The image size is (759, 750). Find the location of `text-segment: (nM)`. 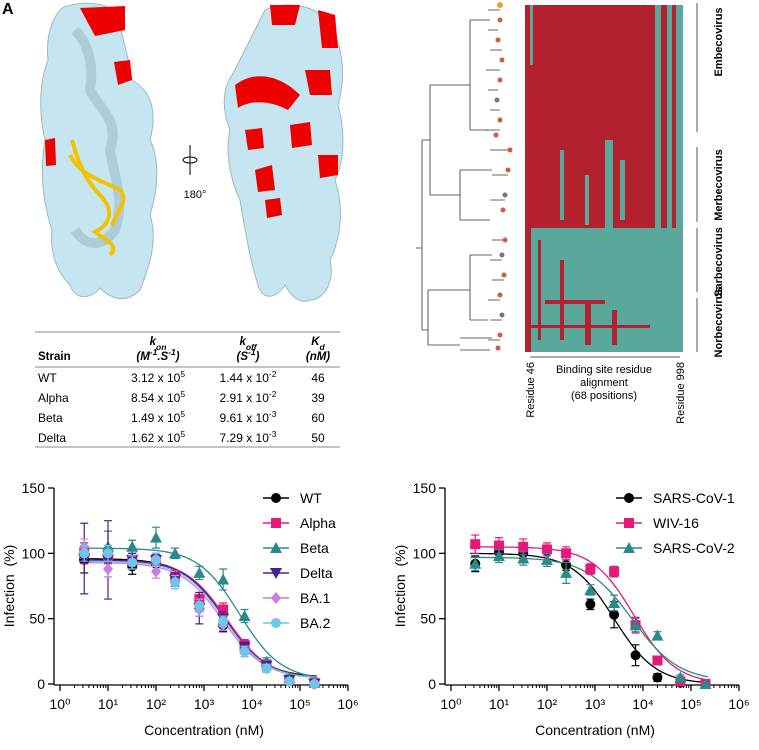

text-segment: (nM) is located at coordinates (318, 357).